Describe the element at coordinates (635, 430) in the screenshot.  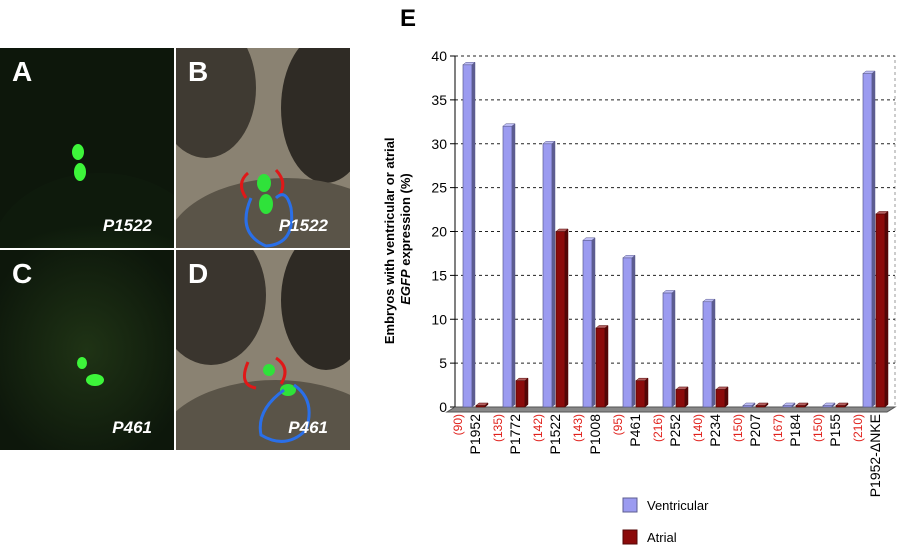
I see `x-tick-label: P461` at that location.